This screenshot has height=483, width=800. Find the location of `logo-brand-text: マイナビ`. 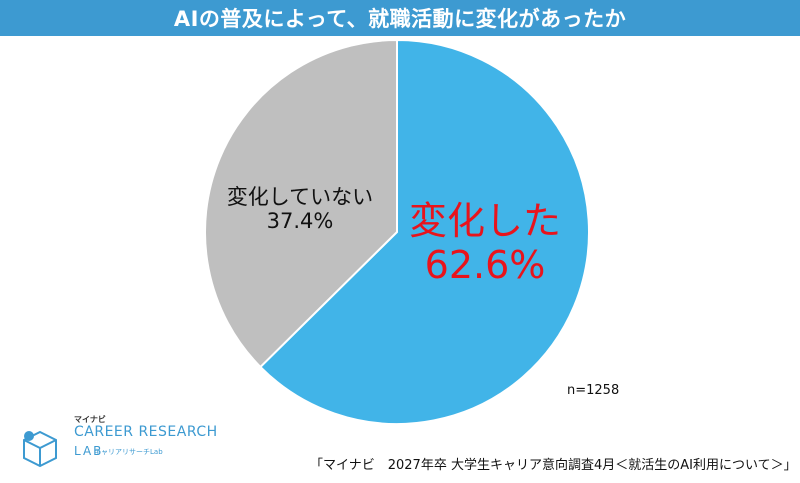

logo-brand-text: マイナビ is located at coordinates (90, 419).